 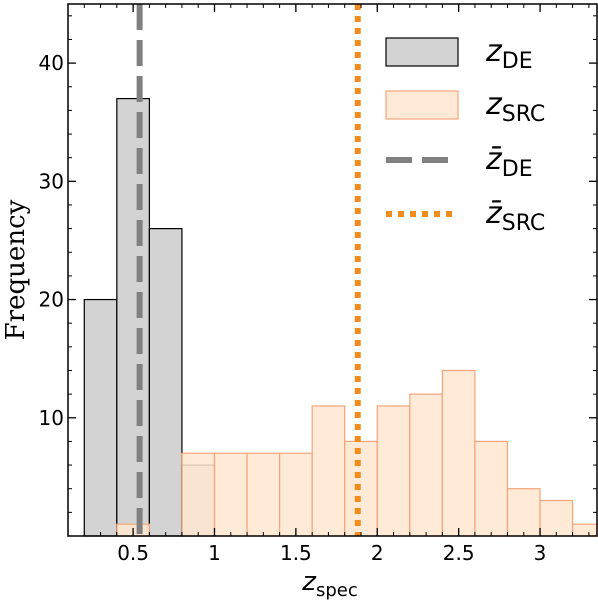 I want to click on y-axis-title: Frequency, so click(x=16, y=269).